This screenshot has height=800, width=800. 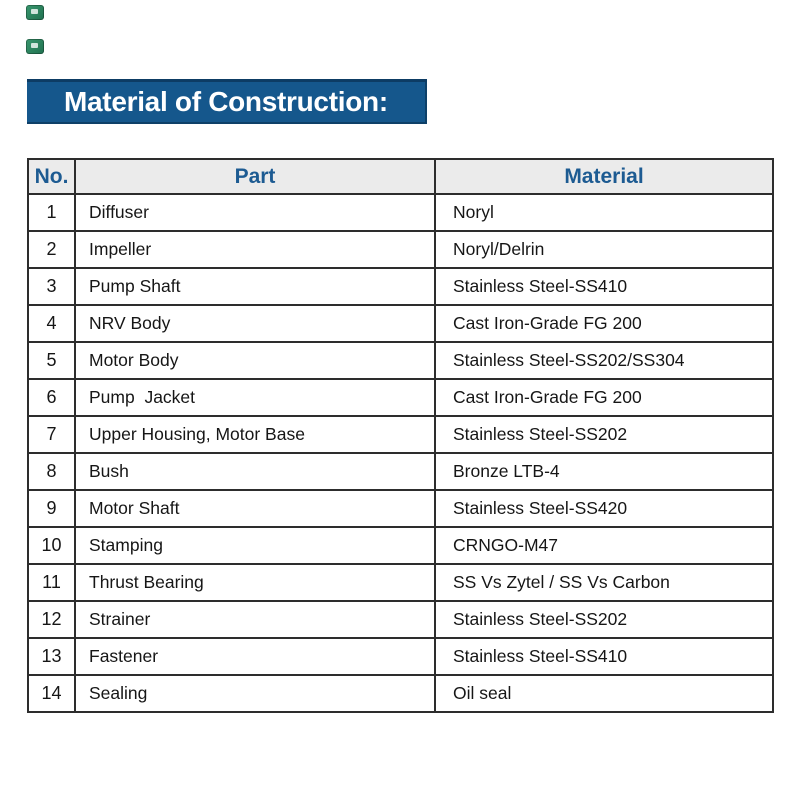 I want to click on cell-no: 4, so click(x=51, y=323).